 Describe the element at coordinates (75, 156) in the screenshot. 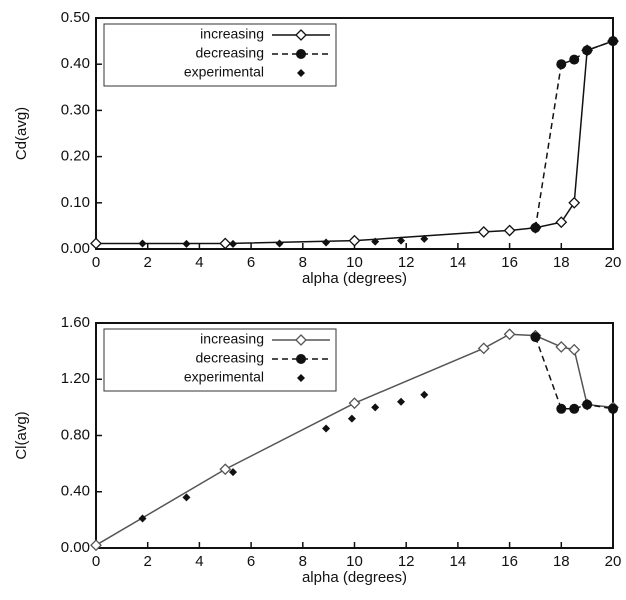

I see `y-tick-label: 0.20` at that location.